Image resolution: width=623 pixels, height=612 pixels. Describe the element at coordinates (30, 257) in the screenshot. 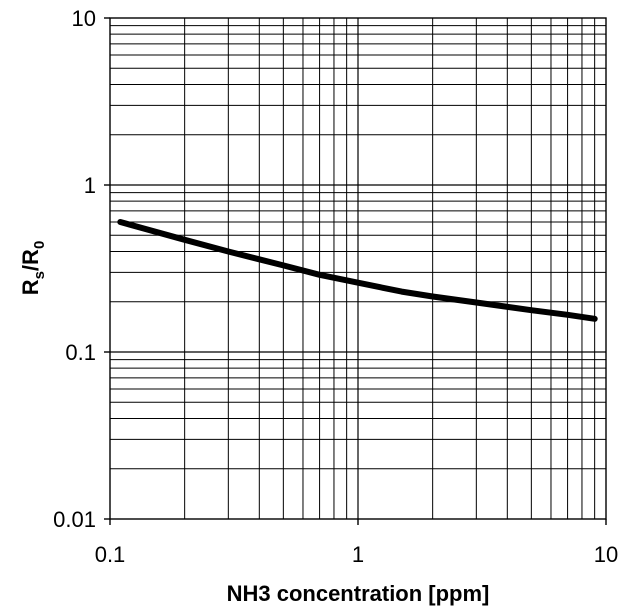

I see `y-axis-label-r2: R` at that location.